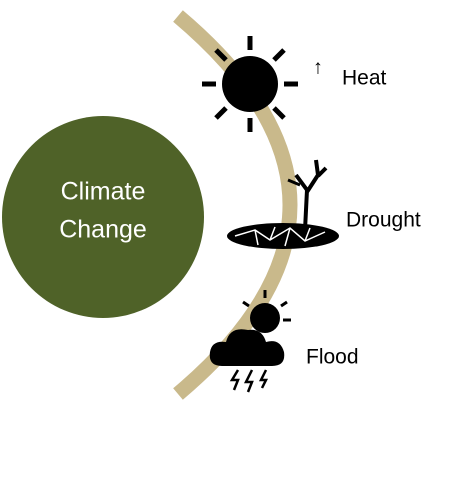  I want to click on heat-arrow: ↑, so click(318, 67).